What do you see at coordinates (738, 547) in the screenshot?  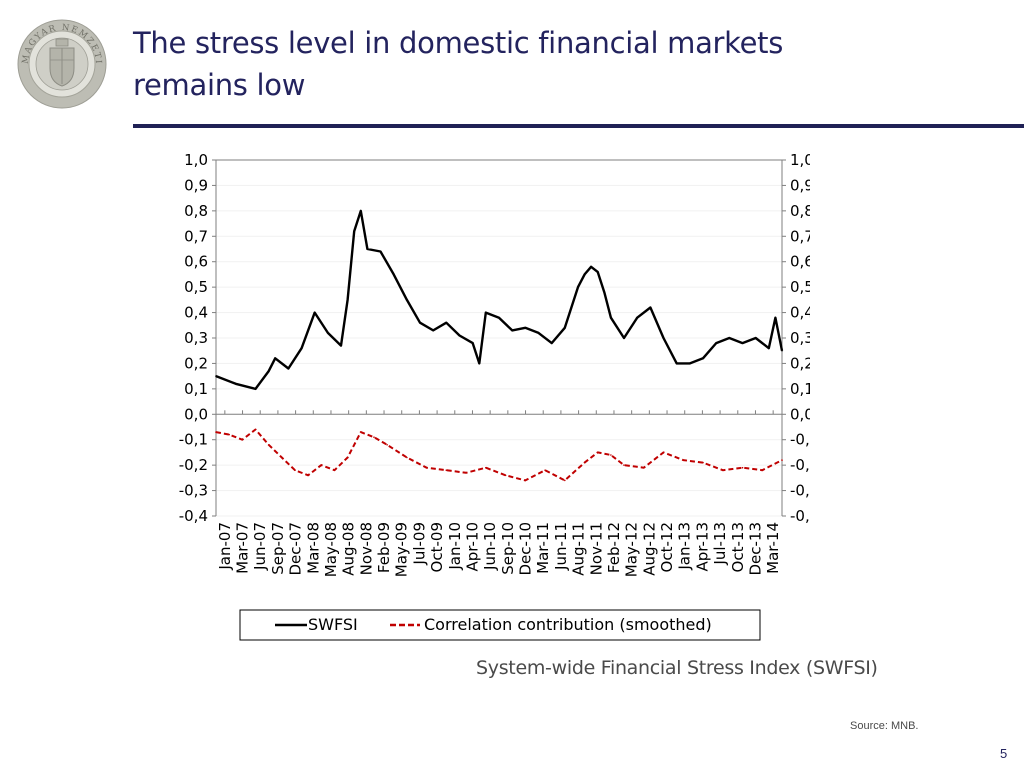 I see `x-tick-label: Oct-13` at bounding box center [738, 547].